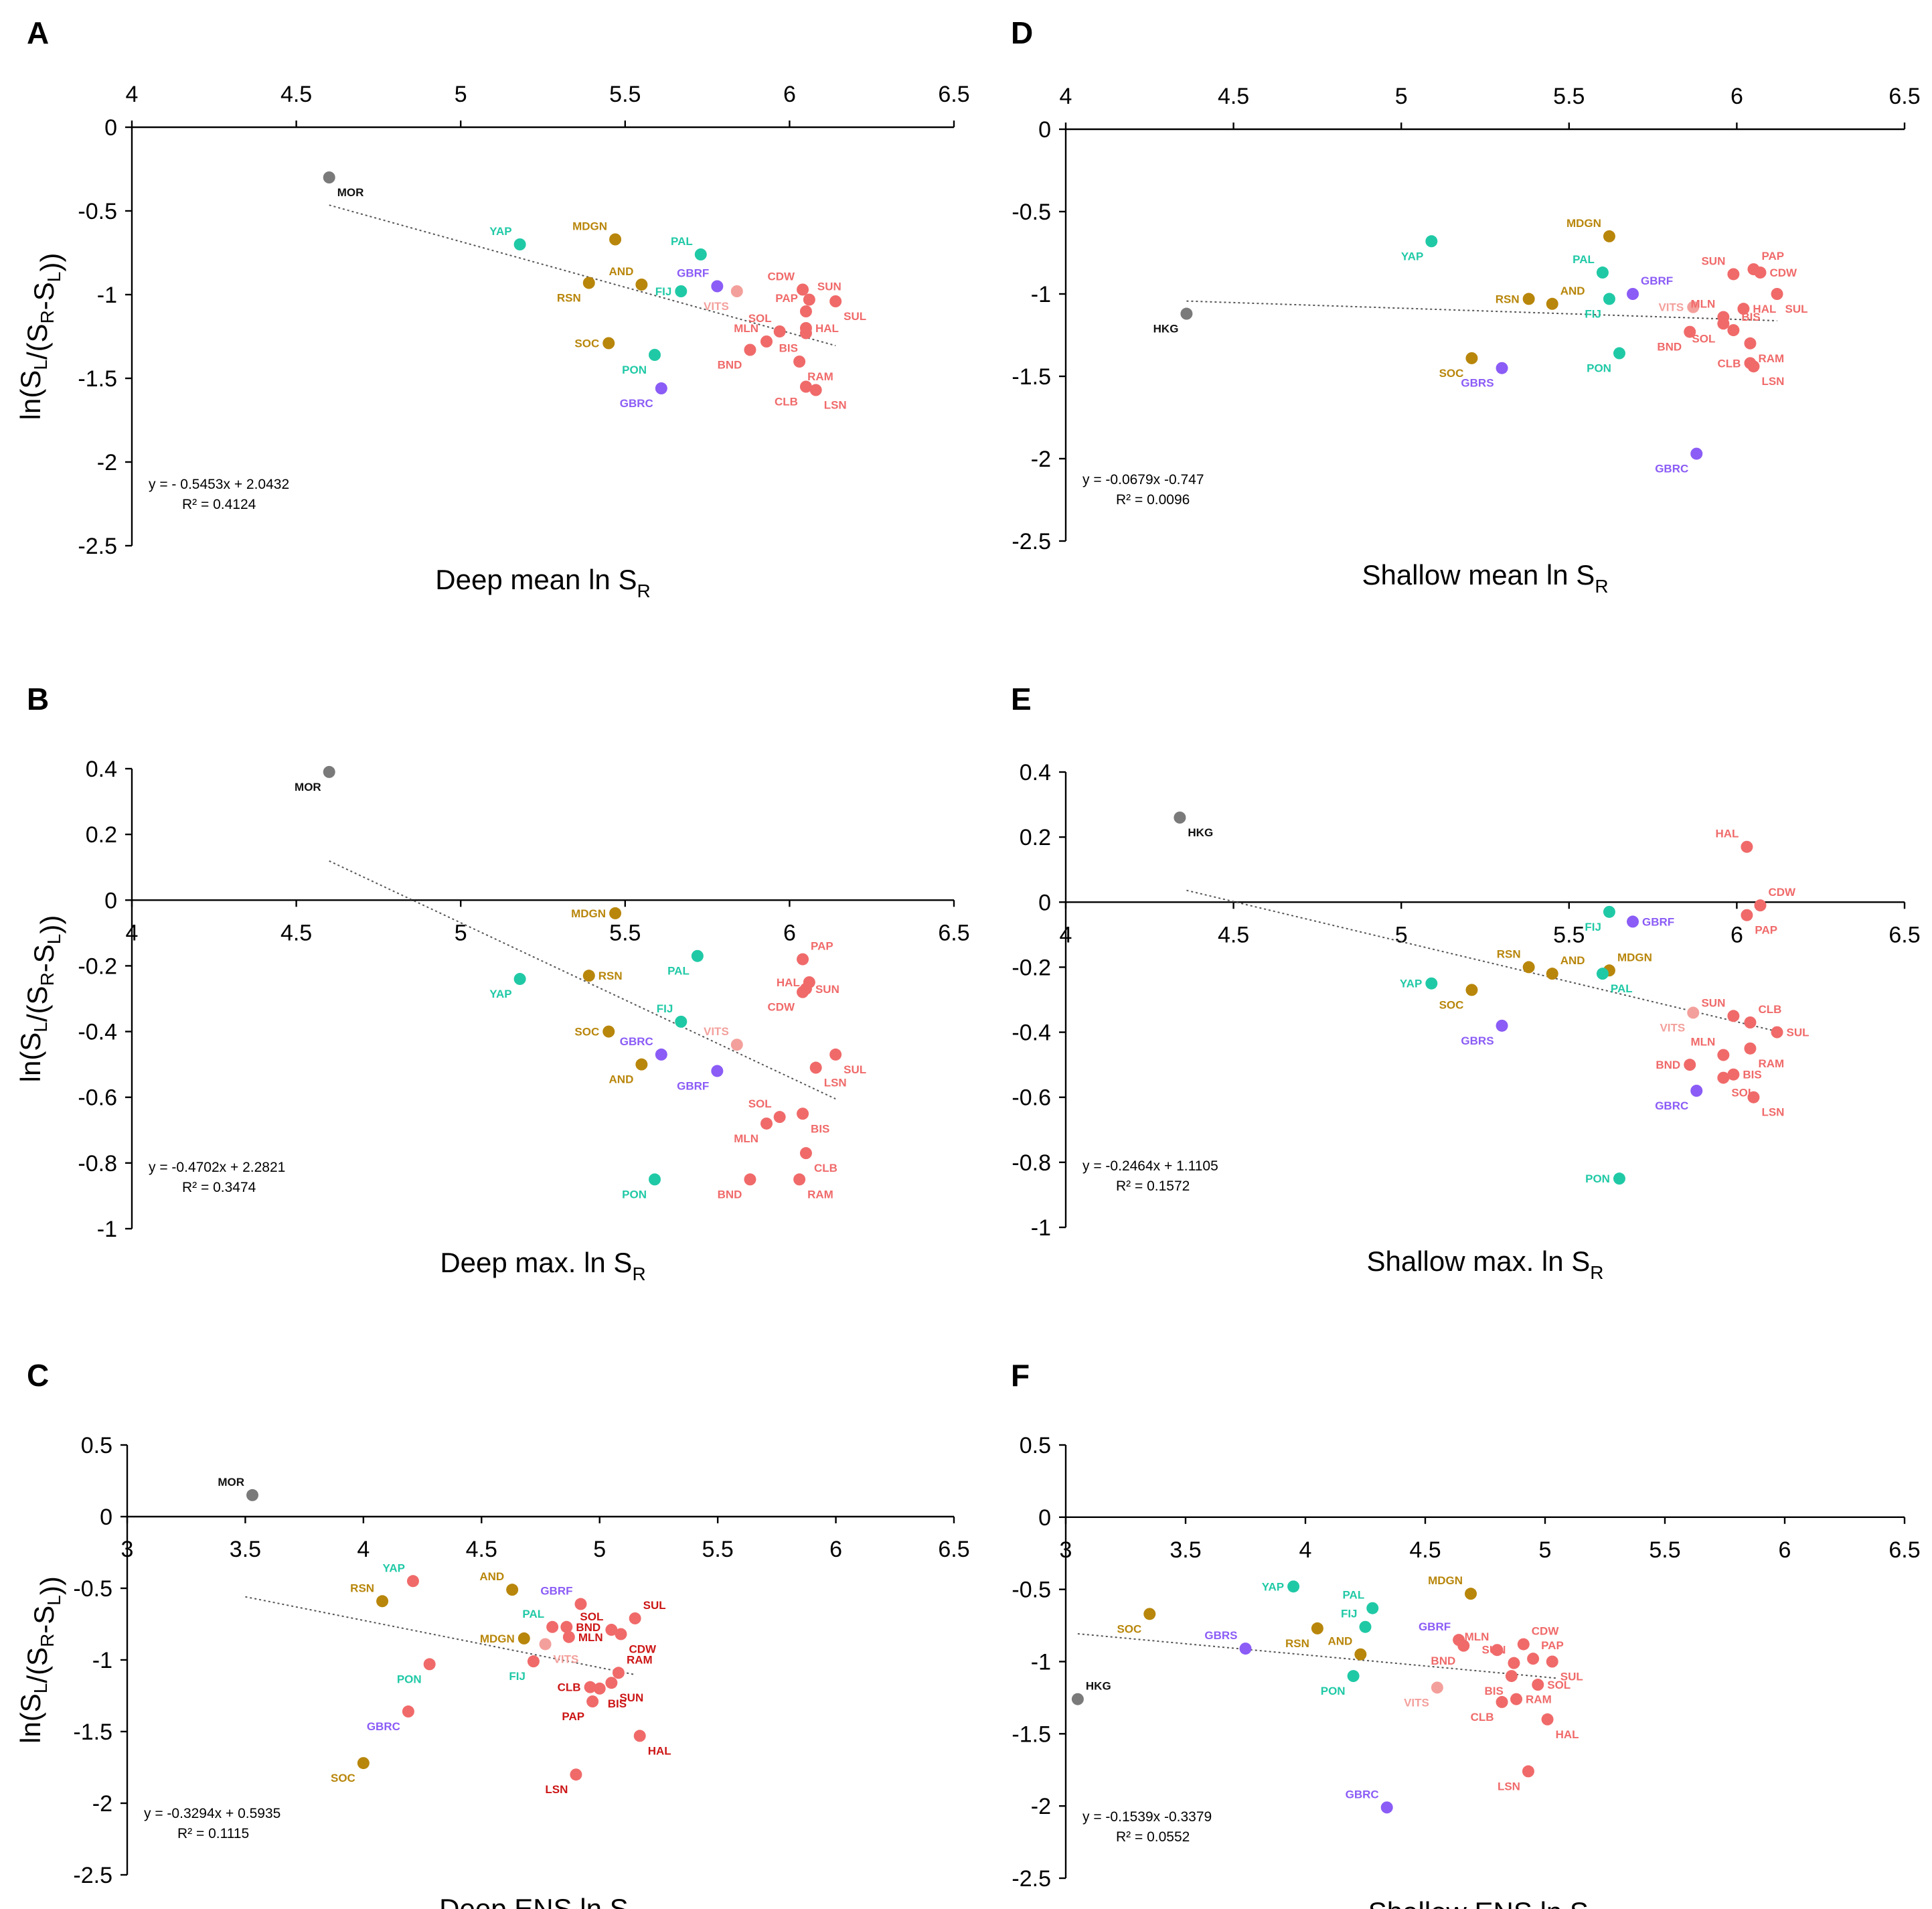  What do you see at coordinates (98, 1033) in the screenshot?
I see `y-tick-label: -0.4` at bounding box center [98, 1033].